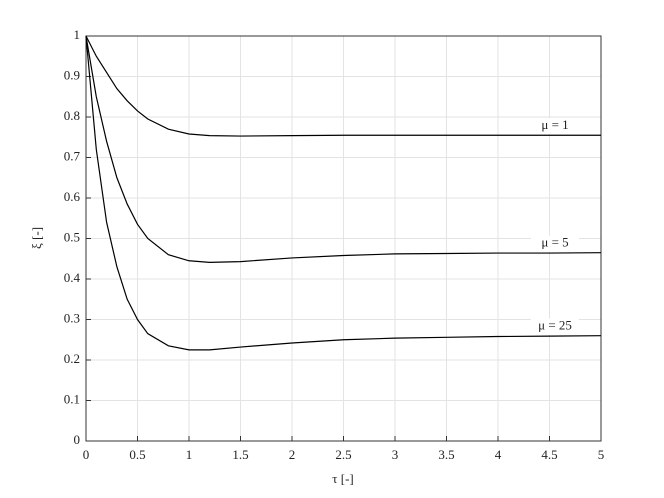 The width and height of the screenshot is (664, 498). Describe the element at coordinates (292, 454) in the screenshot. I see `x-tick-label: 2` at that location.